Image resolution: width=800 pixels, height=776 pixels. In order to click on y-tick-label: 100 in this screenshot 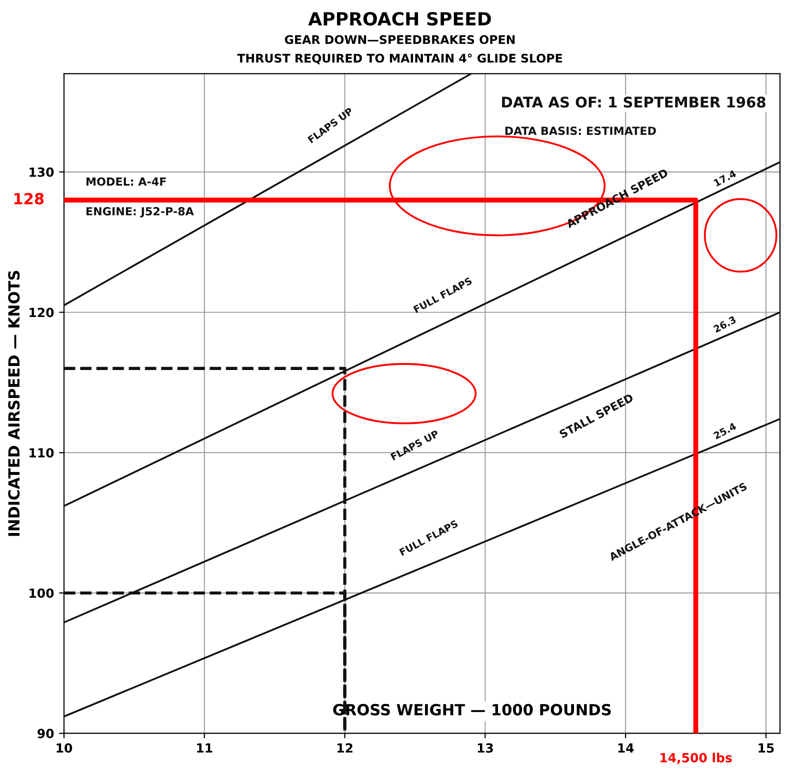, I will do `click(42, 593)`.